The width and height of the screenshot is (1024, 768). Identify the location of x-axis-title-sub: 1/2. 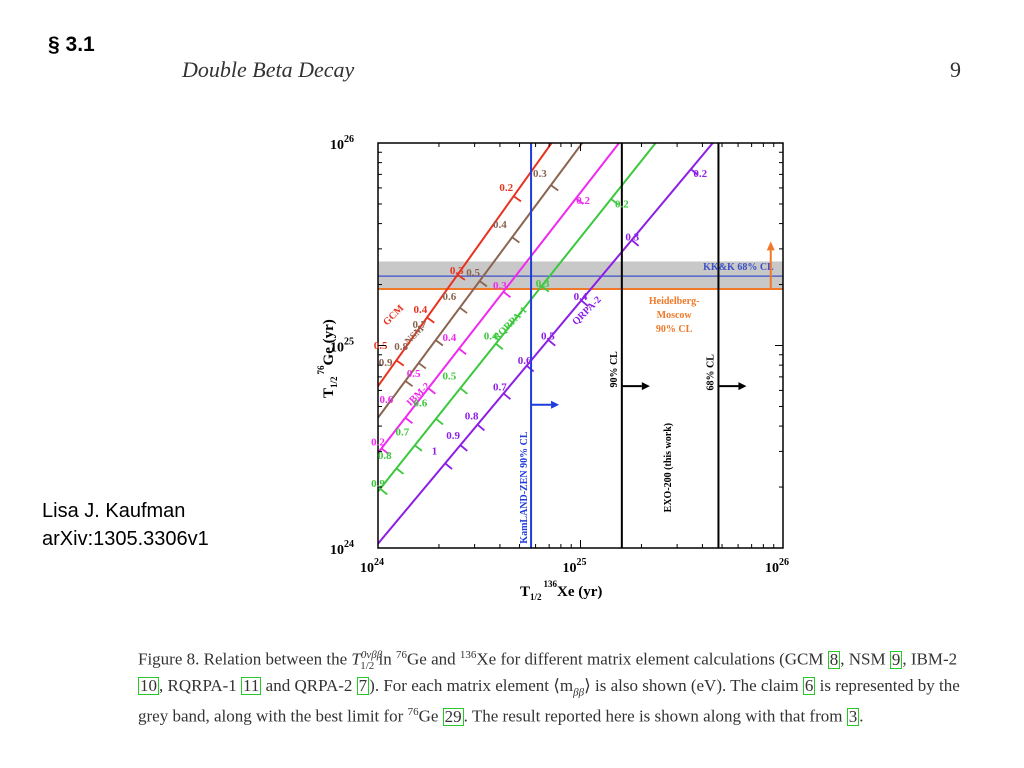
(536, 597).